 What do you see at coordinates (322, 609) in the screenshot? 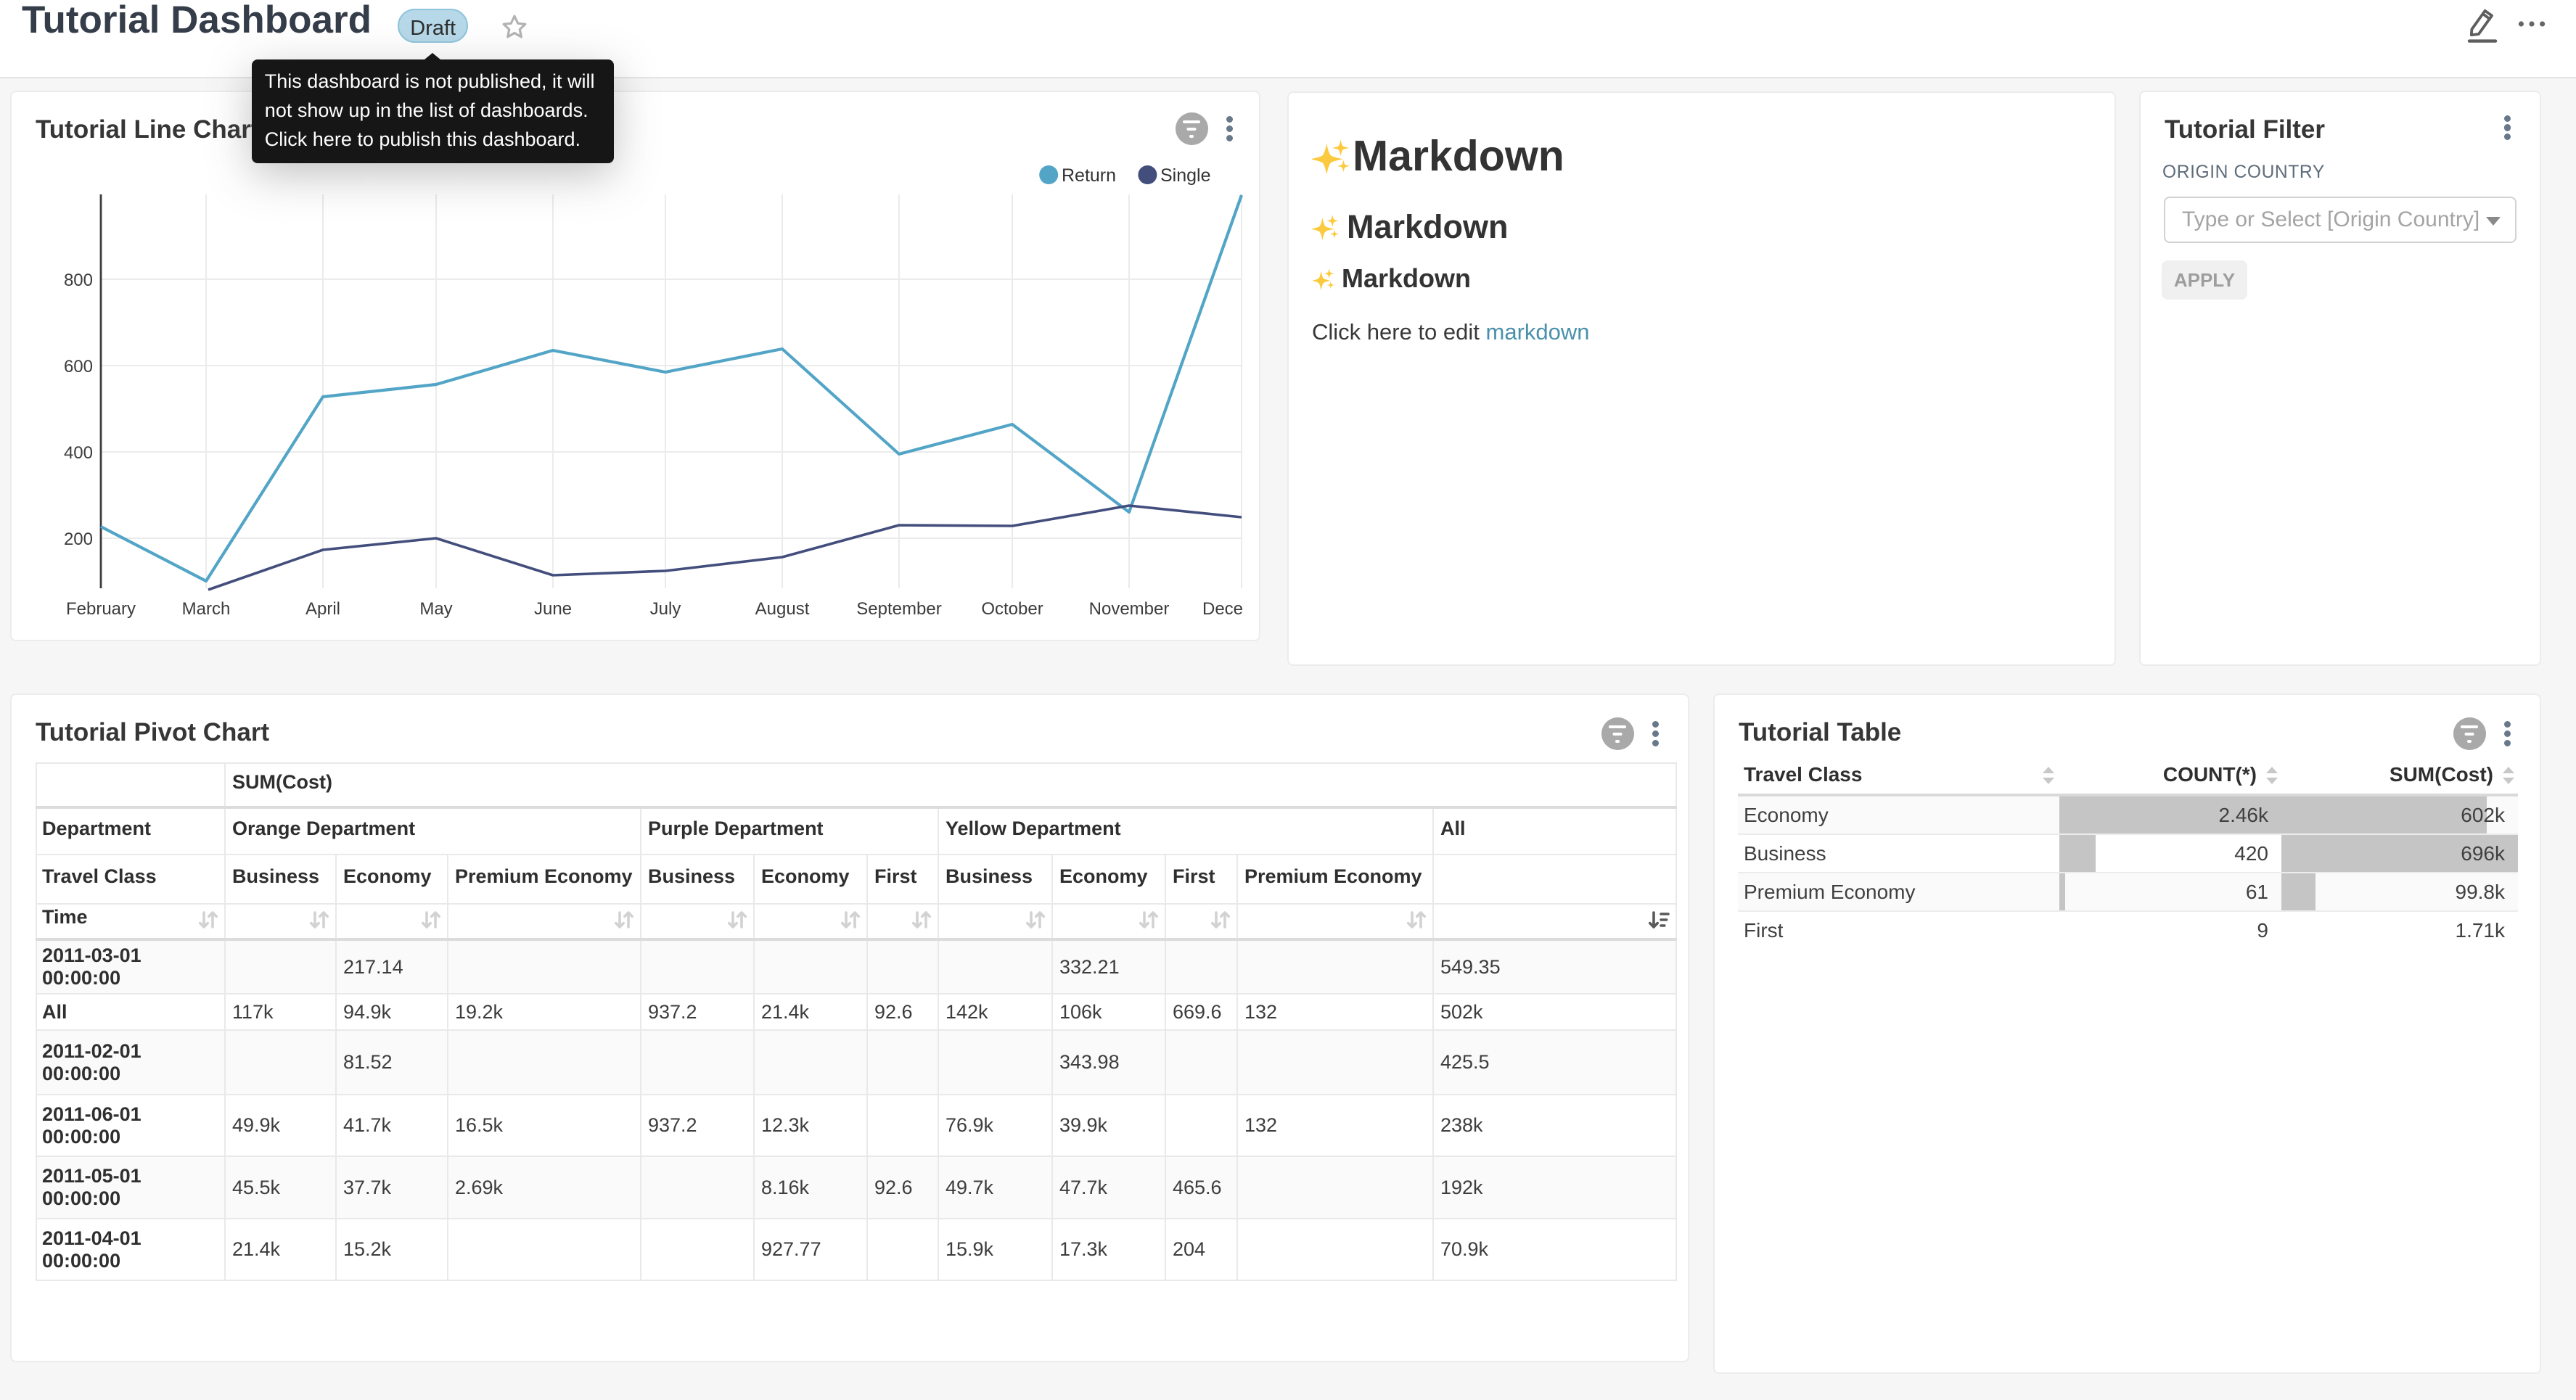
I see `svg-text: April` at bounding box center [322, 609].